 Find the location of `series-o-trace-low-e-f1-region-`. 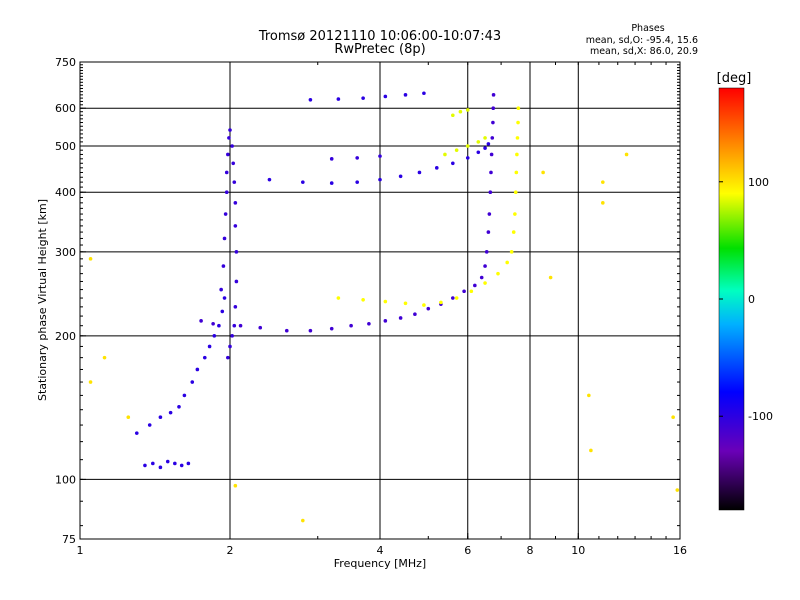

series-o-trace-low-e-f1-region- is located at coordinates (180, 383).